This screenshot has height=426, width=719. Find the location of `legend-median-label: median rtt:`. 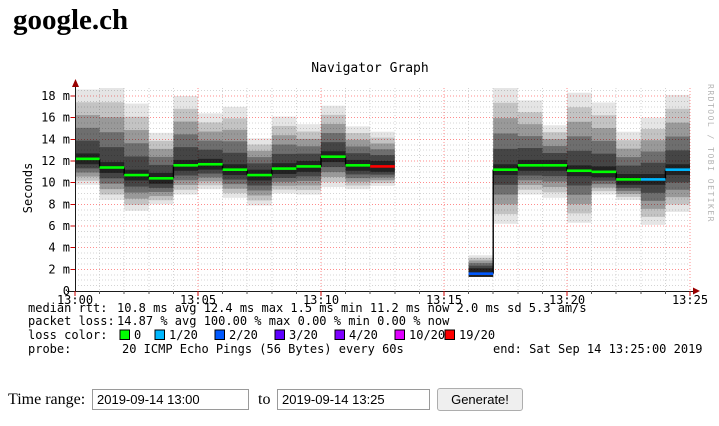

legend-median-label: median rtt: is located at coordinates (67, 308).